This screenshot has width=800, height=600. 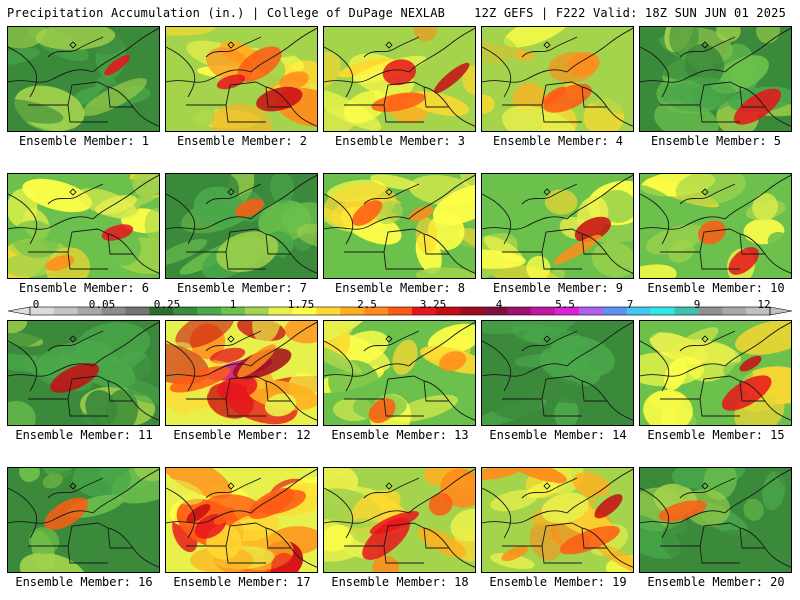 I want to click on colorbar-tick-label: 3.25, so click(x=433, y=304).